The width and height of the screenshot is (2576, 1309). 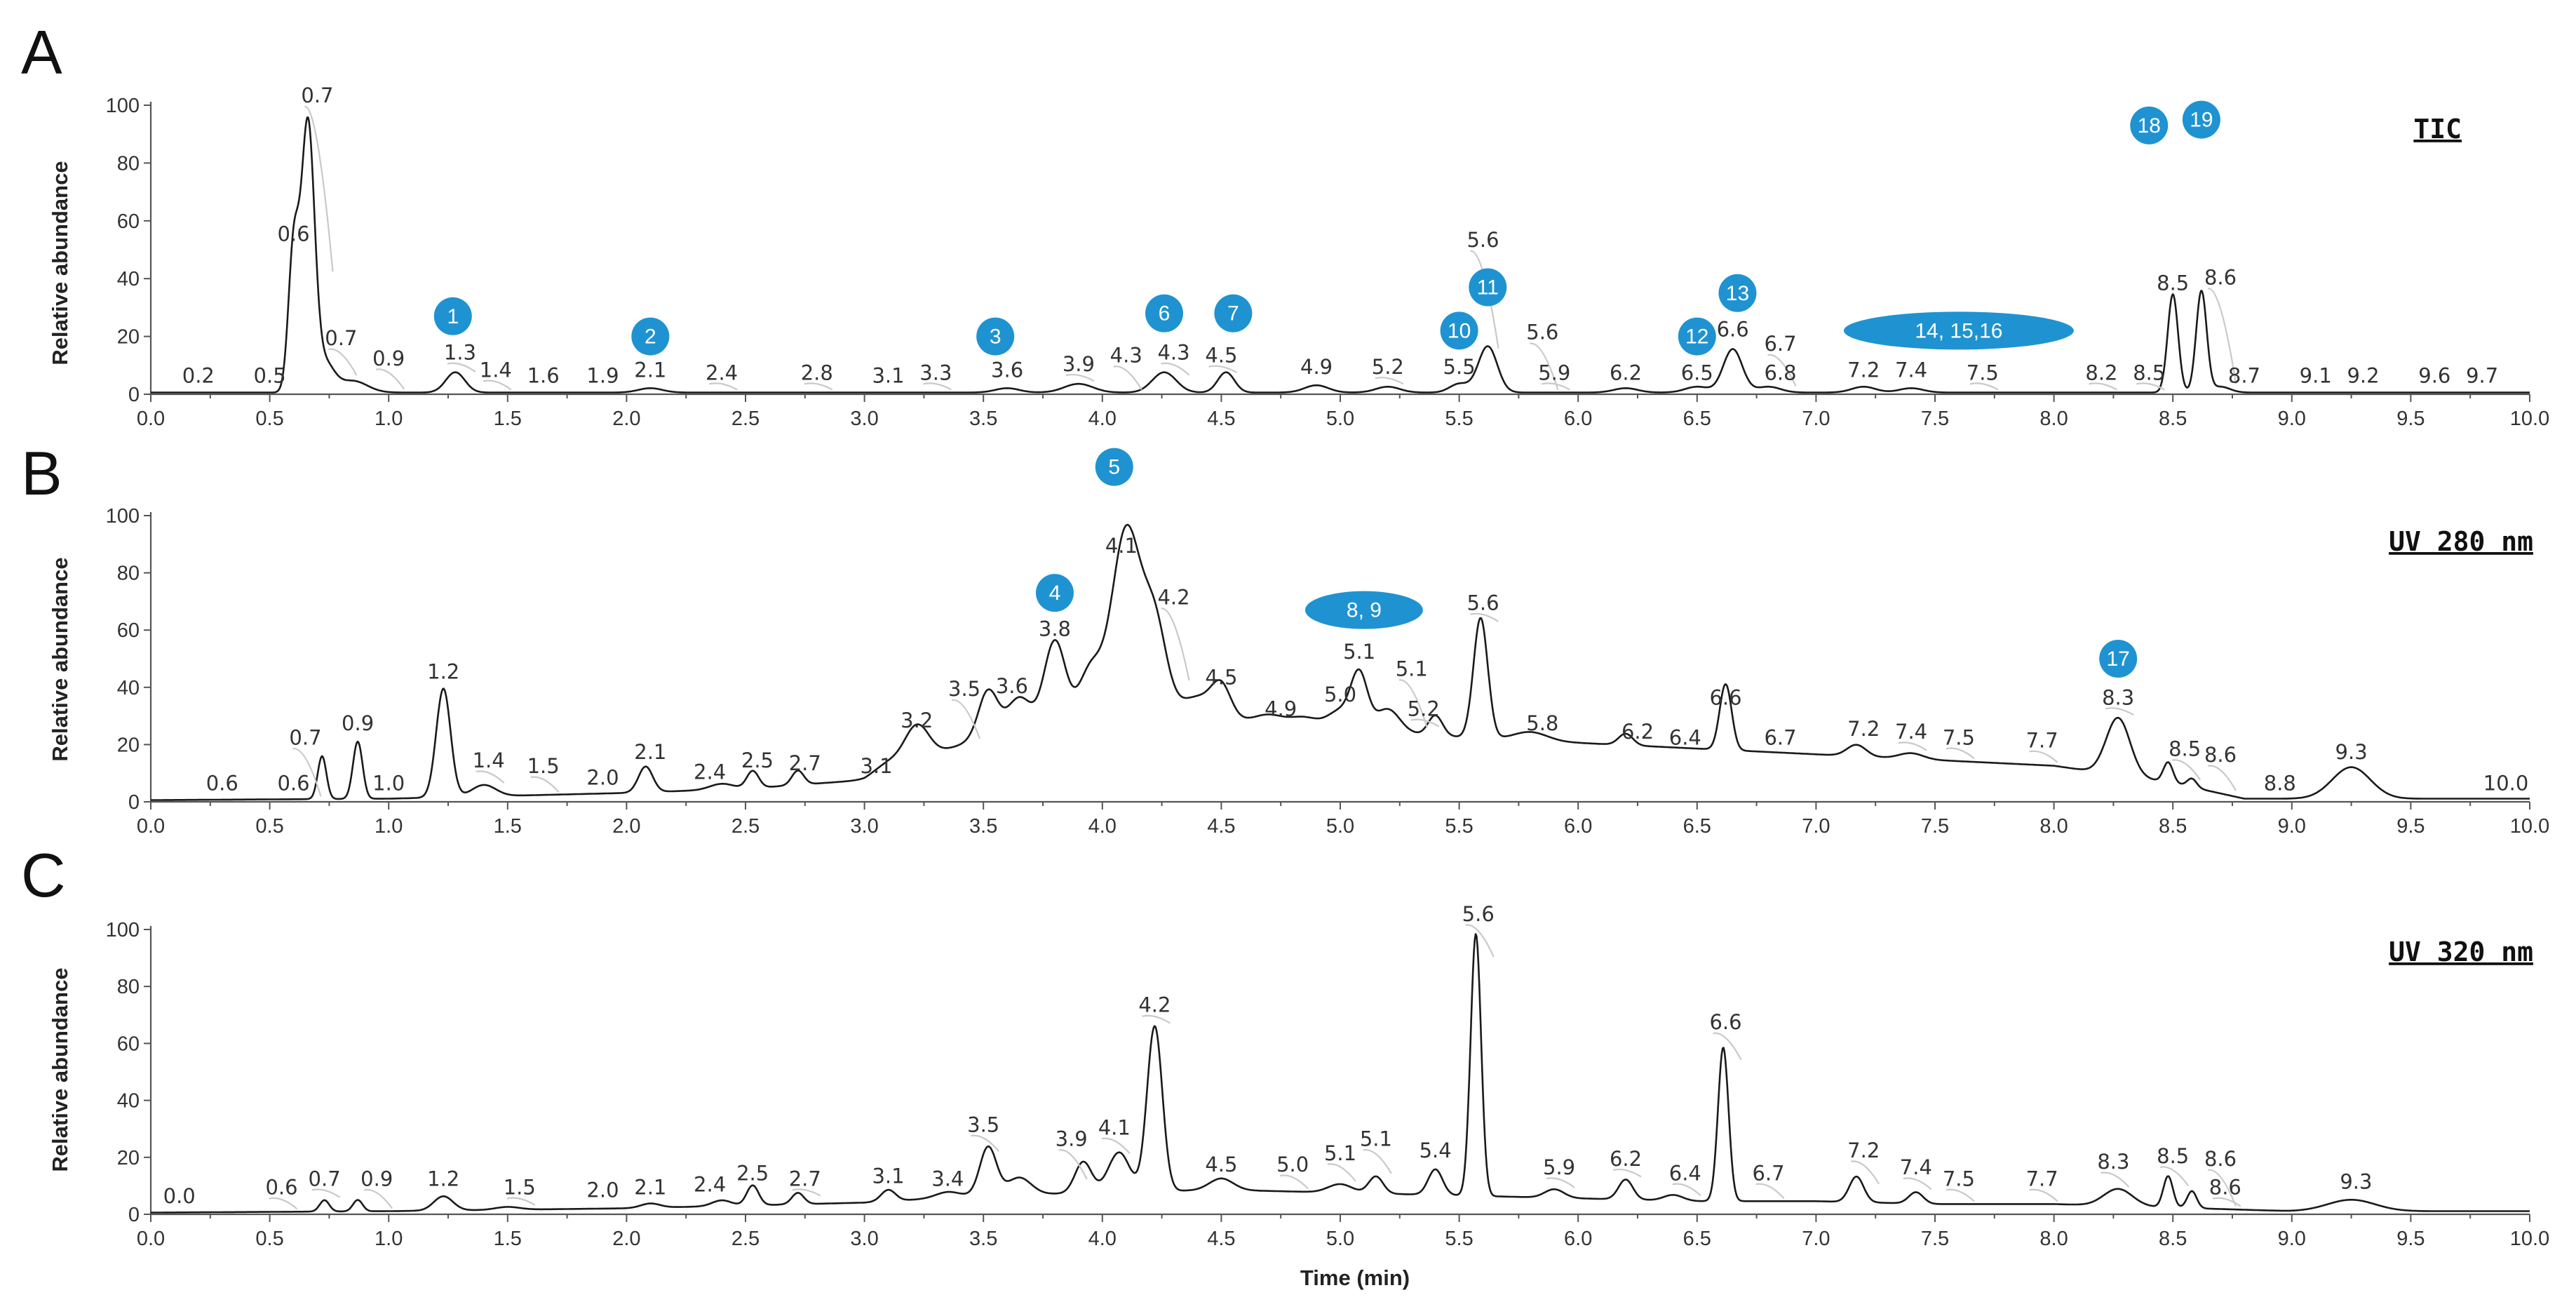 What do you see at coordinates (947, 1178) in the screenshot?
I see `peak-label: 3.4` at bounding box center [947, 1178].